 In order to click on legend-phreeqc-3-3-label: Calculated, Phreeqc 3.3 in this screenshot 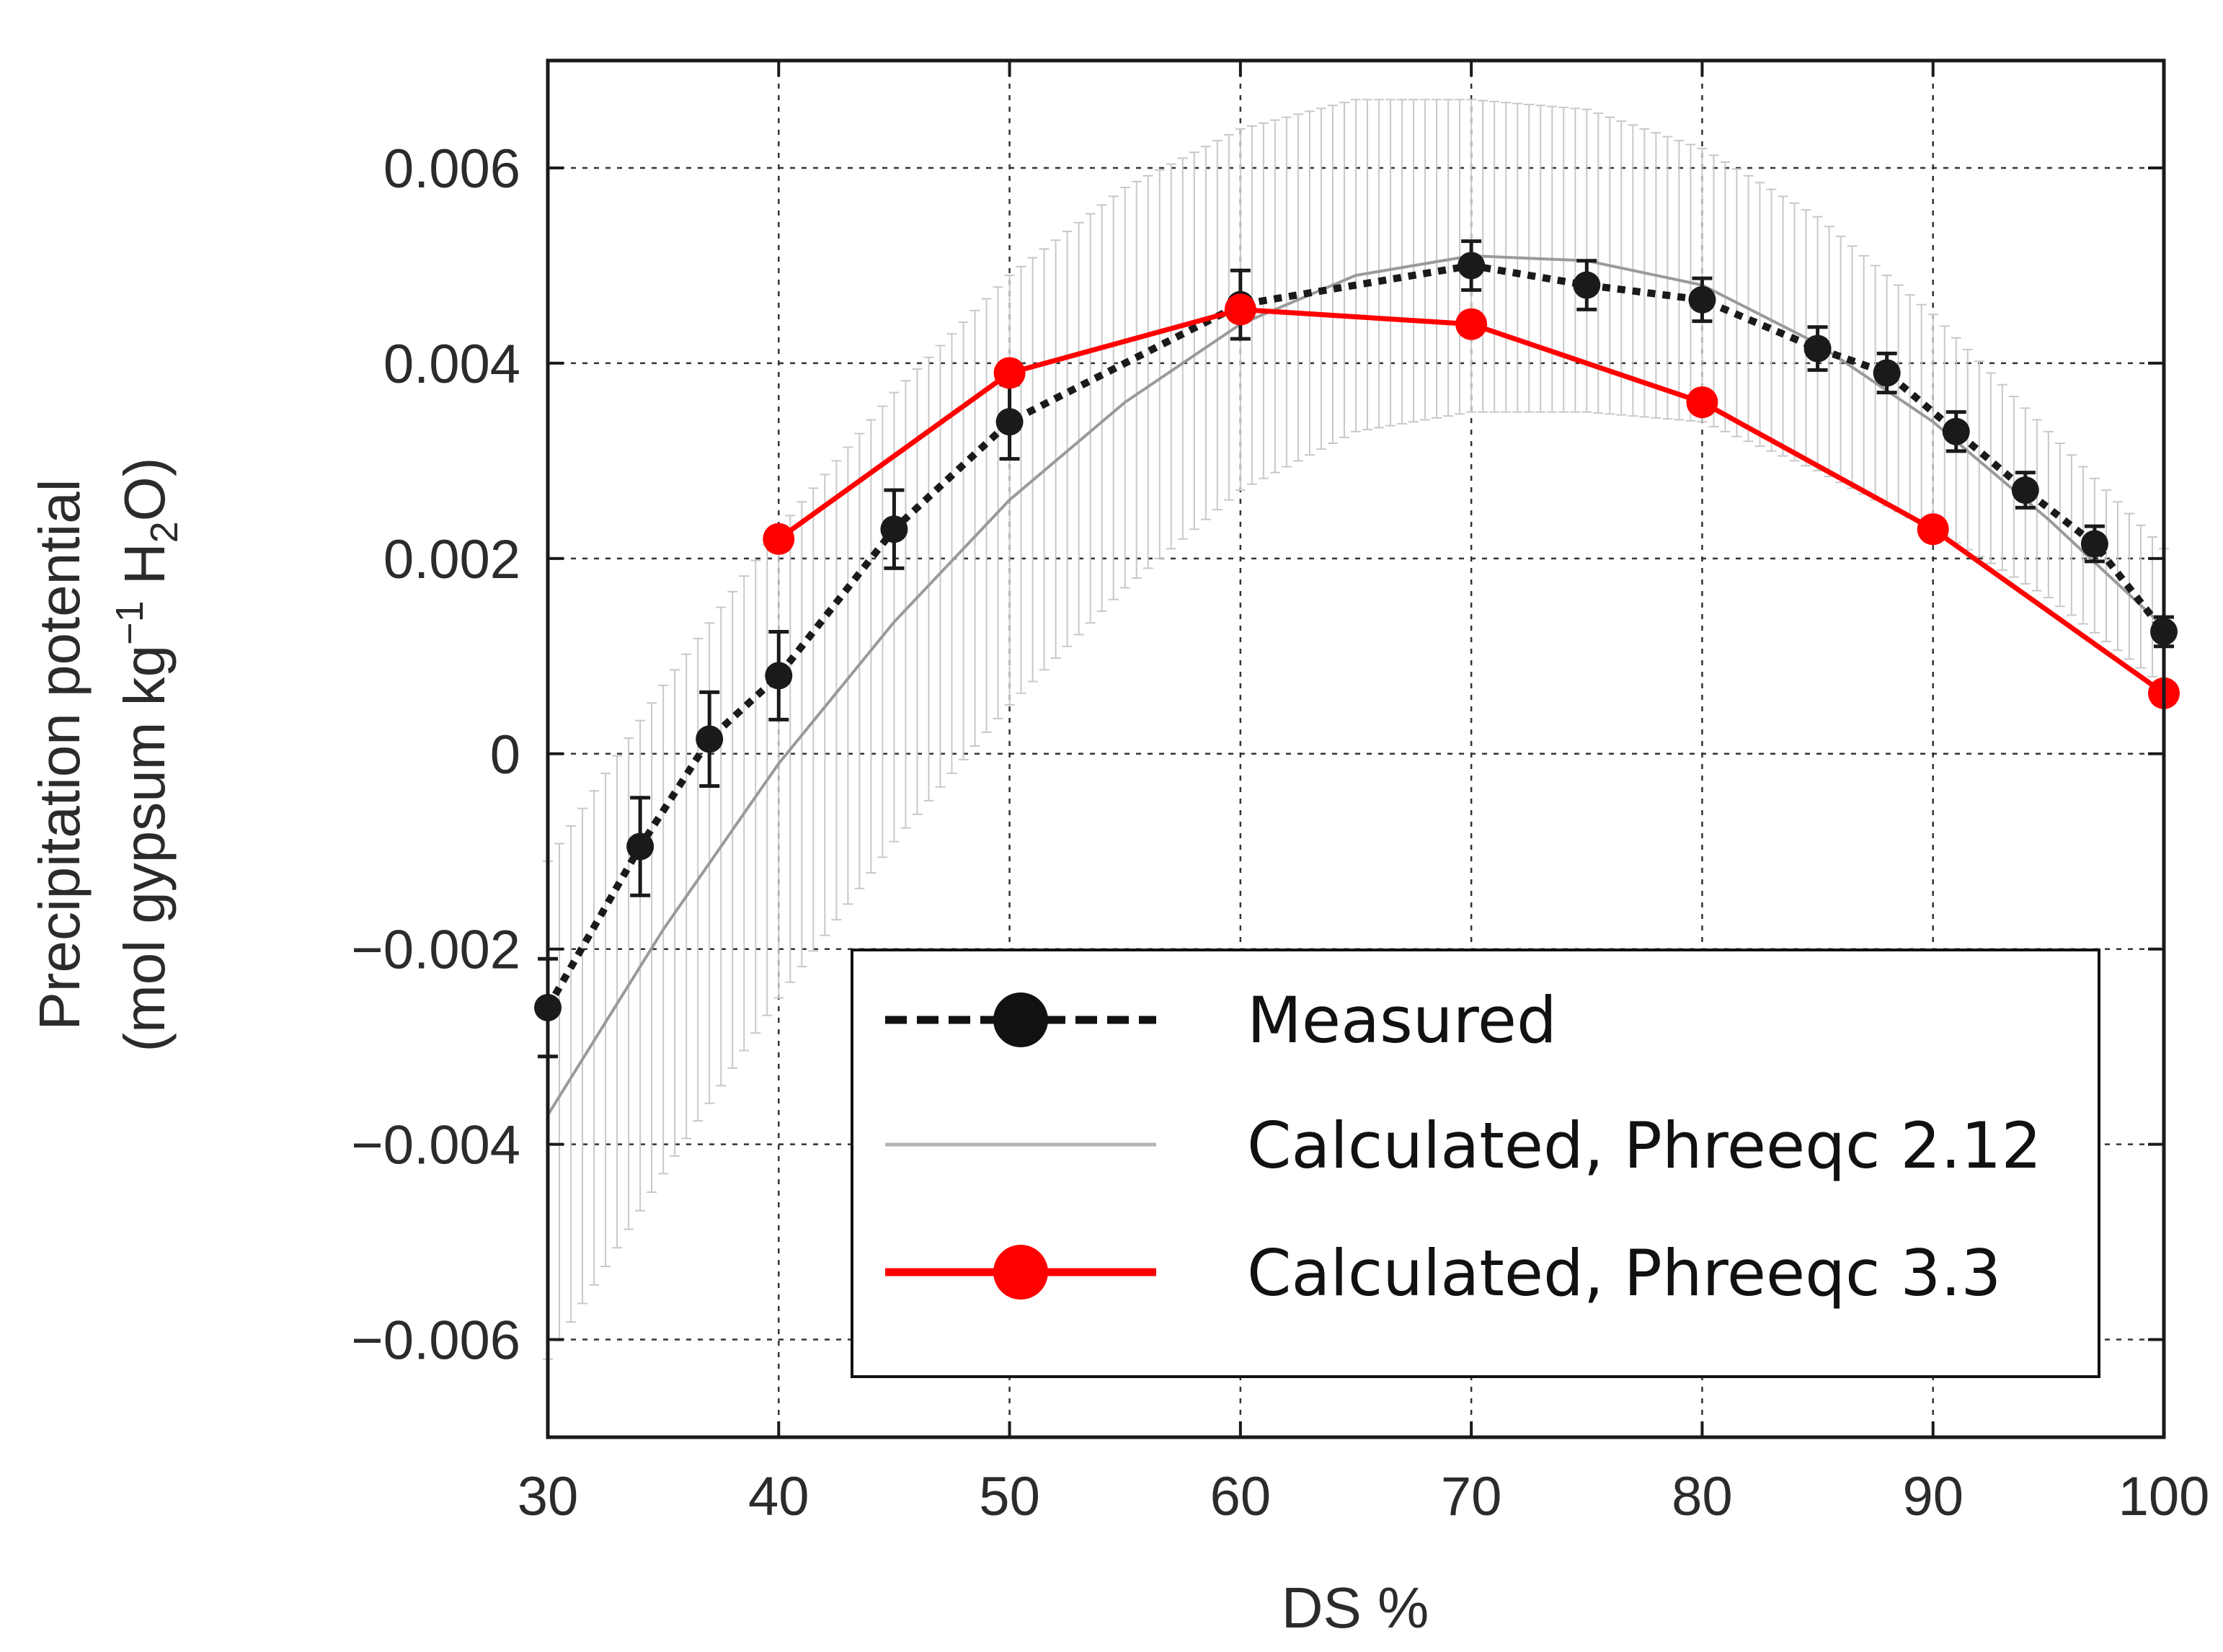, I will do `click(1624, 1273)`.